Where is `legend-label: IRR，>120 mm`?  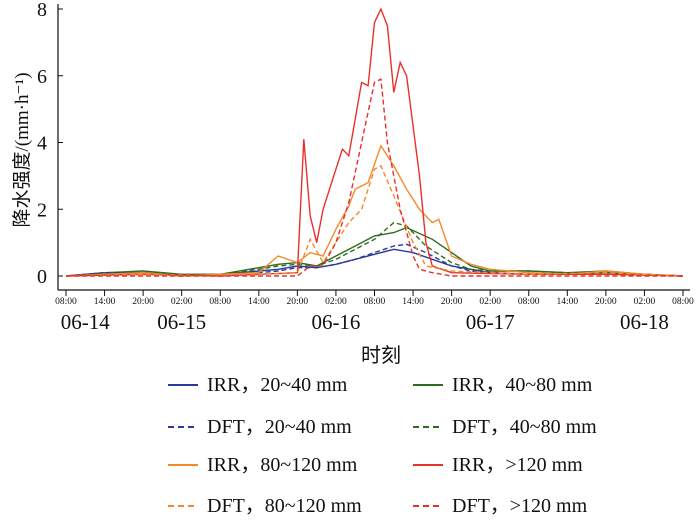
legend-label: IRR，>120 mm is located at coordinates (517, 465).